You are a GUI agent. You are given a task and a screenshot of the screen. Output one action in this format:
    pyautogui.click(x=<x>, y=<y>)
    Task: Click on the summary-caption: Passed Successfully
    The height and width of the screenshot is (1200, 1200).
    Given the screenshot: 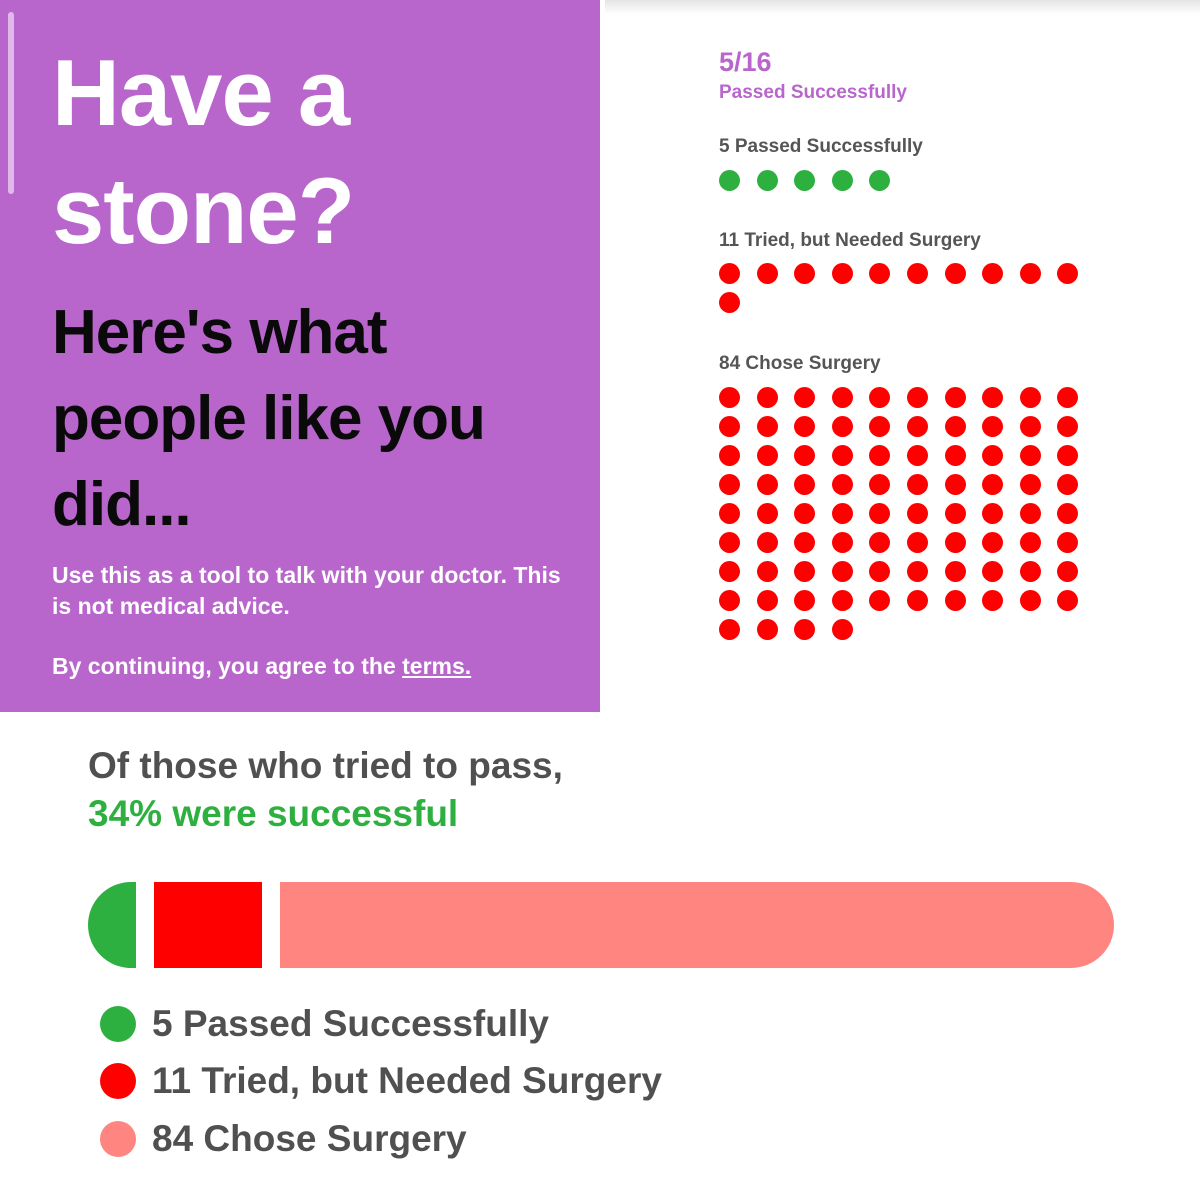 What is the action you would take?
    pyautogui.click(x=813, y=92)
    